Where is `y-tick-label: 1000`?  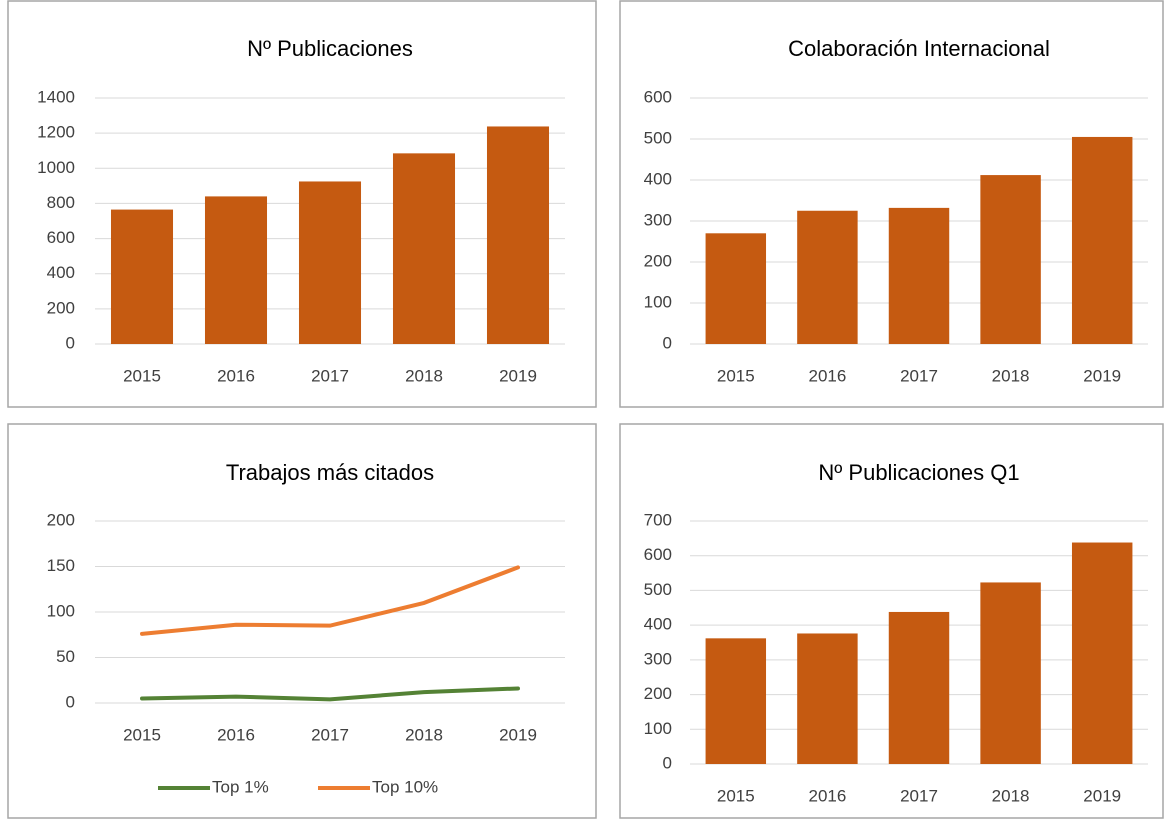
y-tick-label: 1000 is located at coordinates (56, 167).